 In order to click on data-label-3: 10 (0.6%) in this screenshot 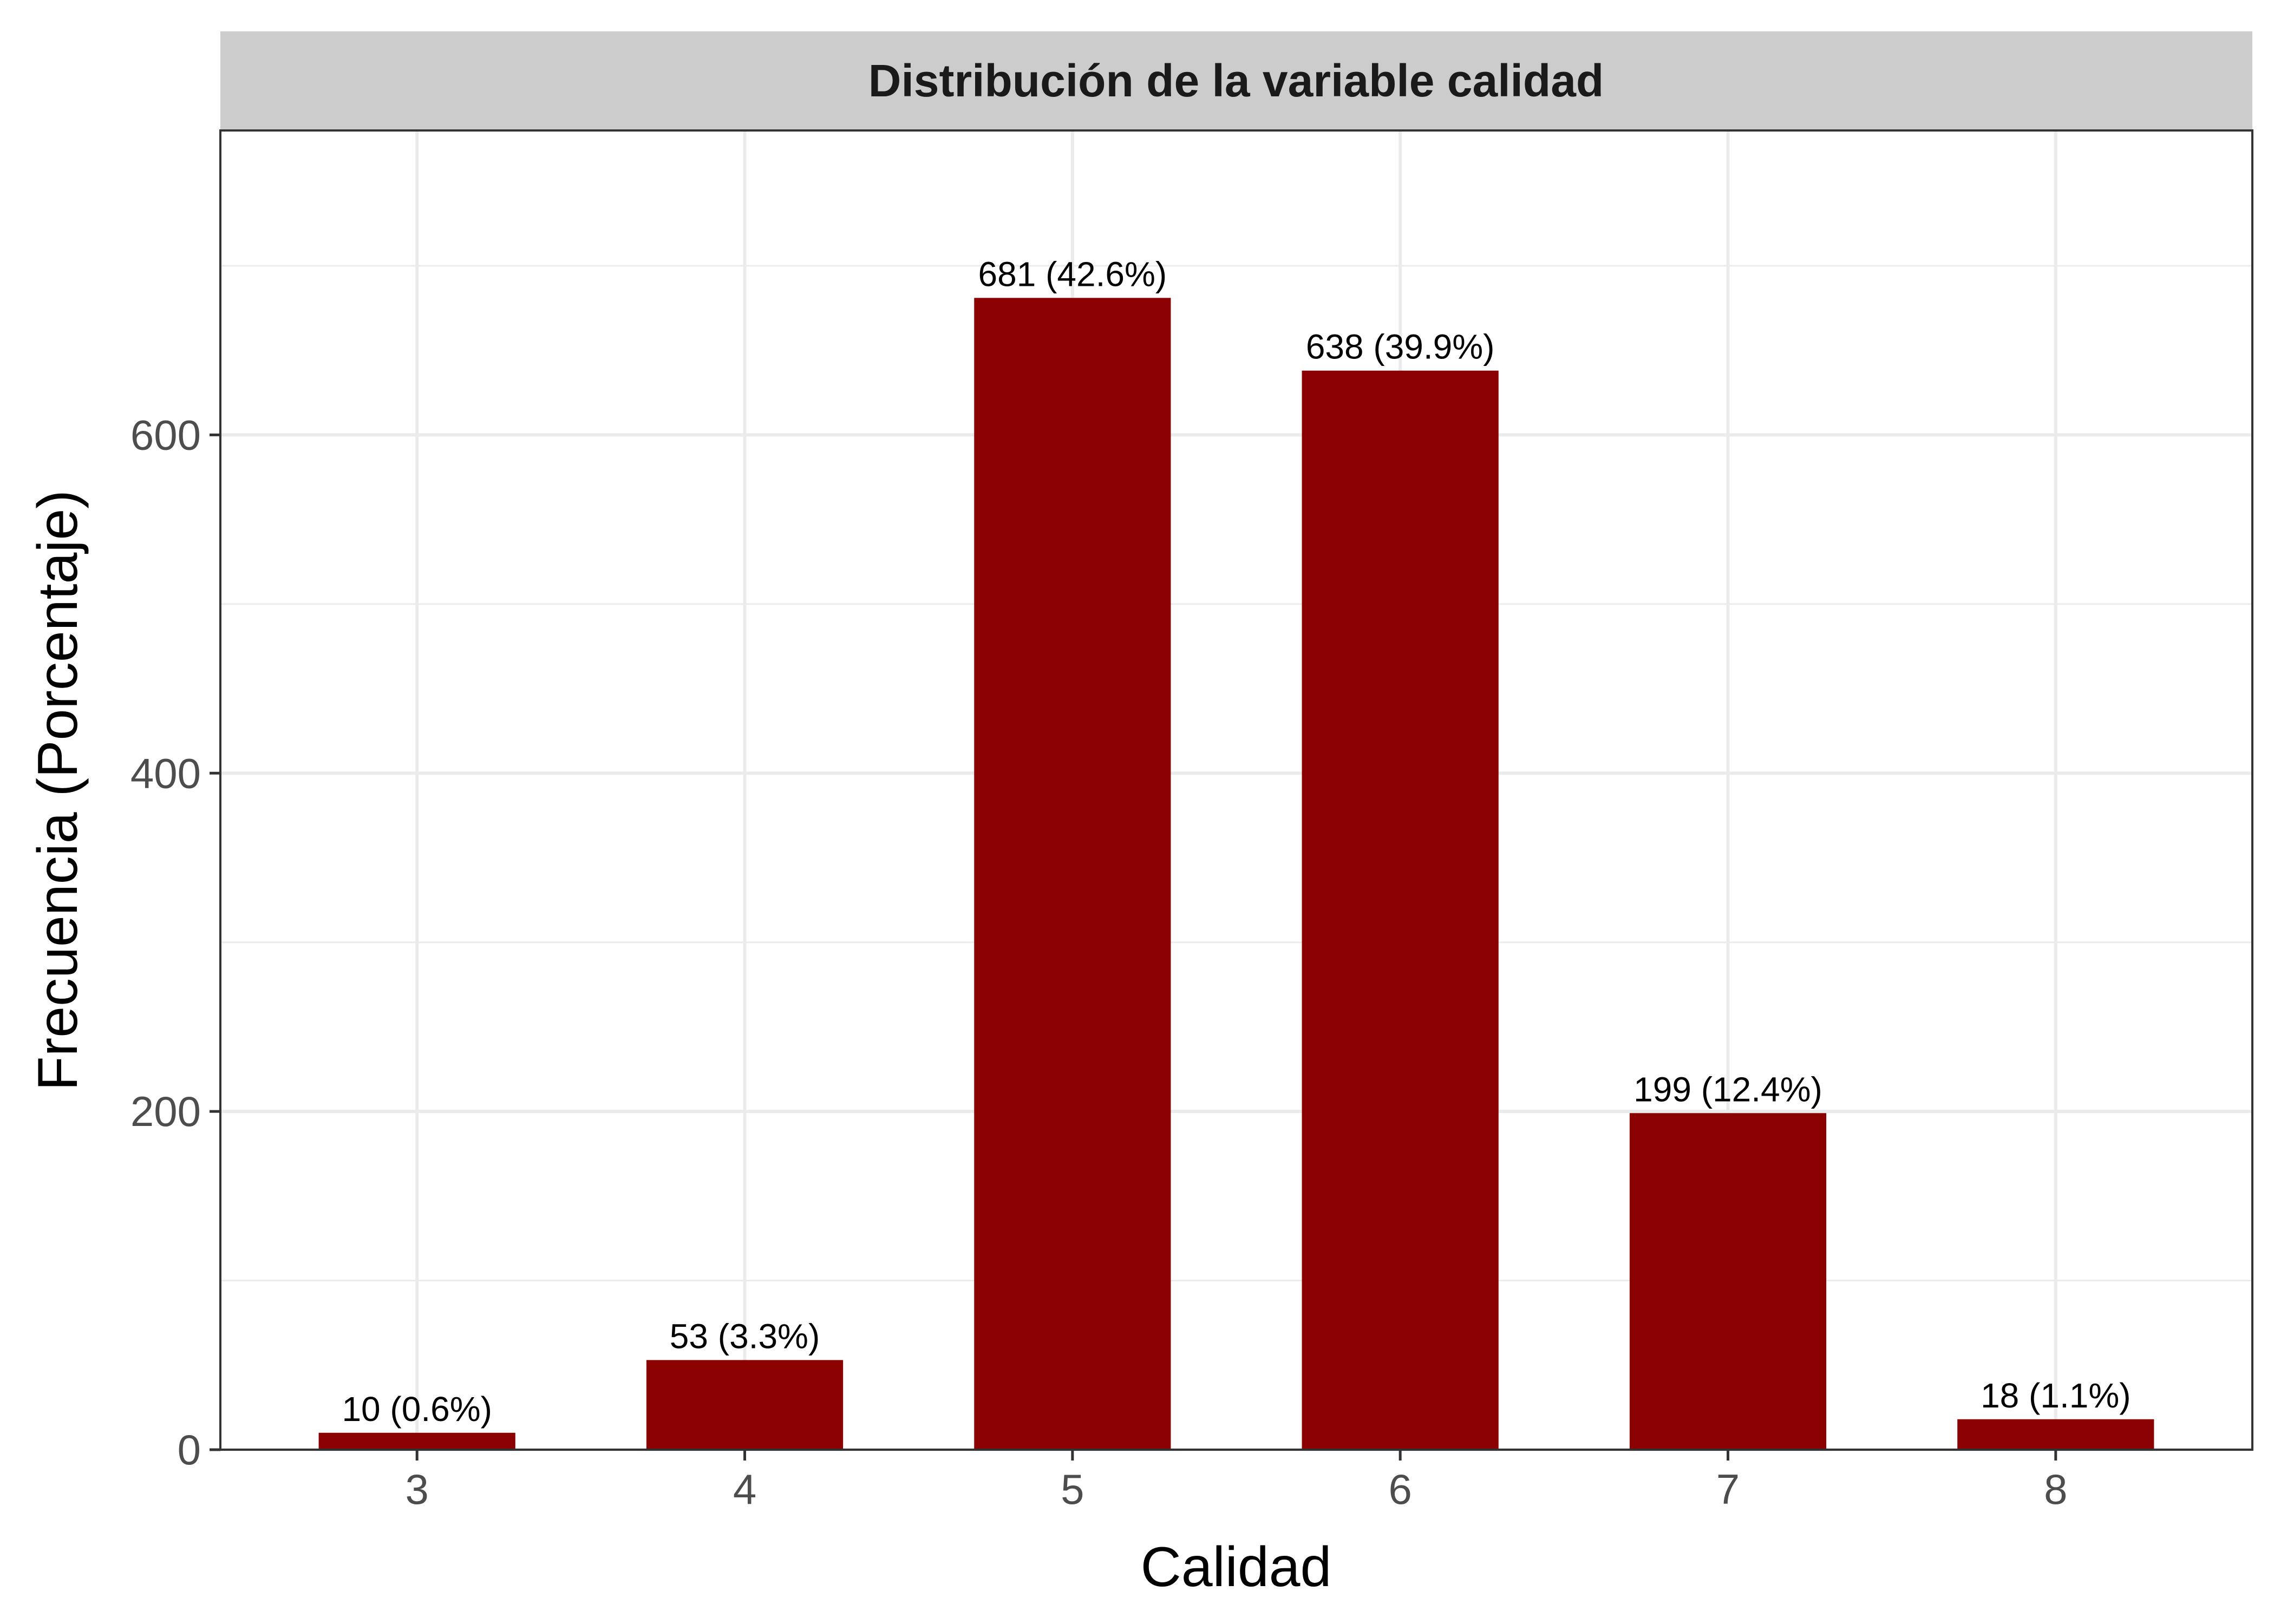, I will do `click(417, 1410)`.